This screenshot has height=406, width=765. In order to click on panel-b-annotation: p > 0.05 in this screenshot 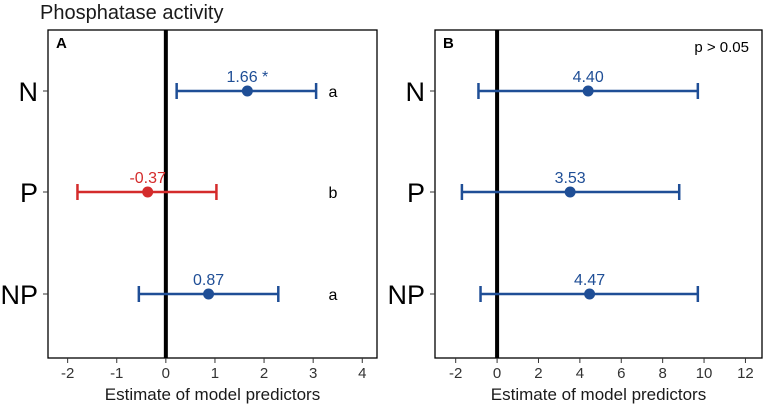, I will do `click(721, 47)`.